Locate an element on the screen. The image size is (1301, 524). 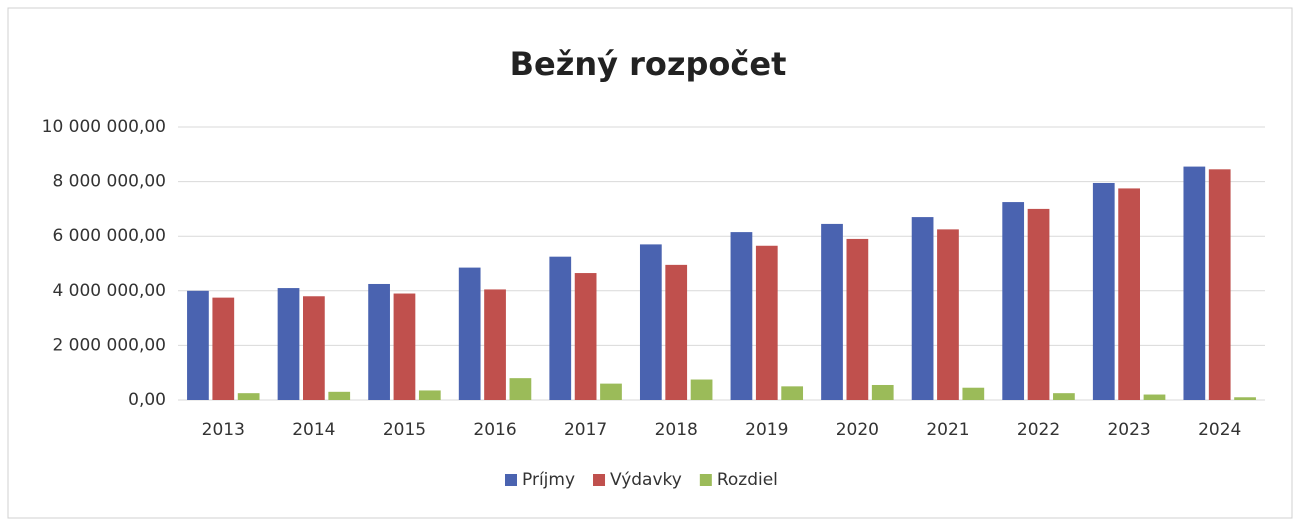
y-tick-label: 10 000 000,00 is located at coordinates (104, 127).